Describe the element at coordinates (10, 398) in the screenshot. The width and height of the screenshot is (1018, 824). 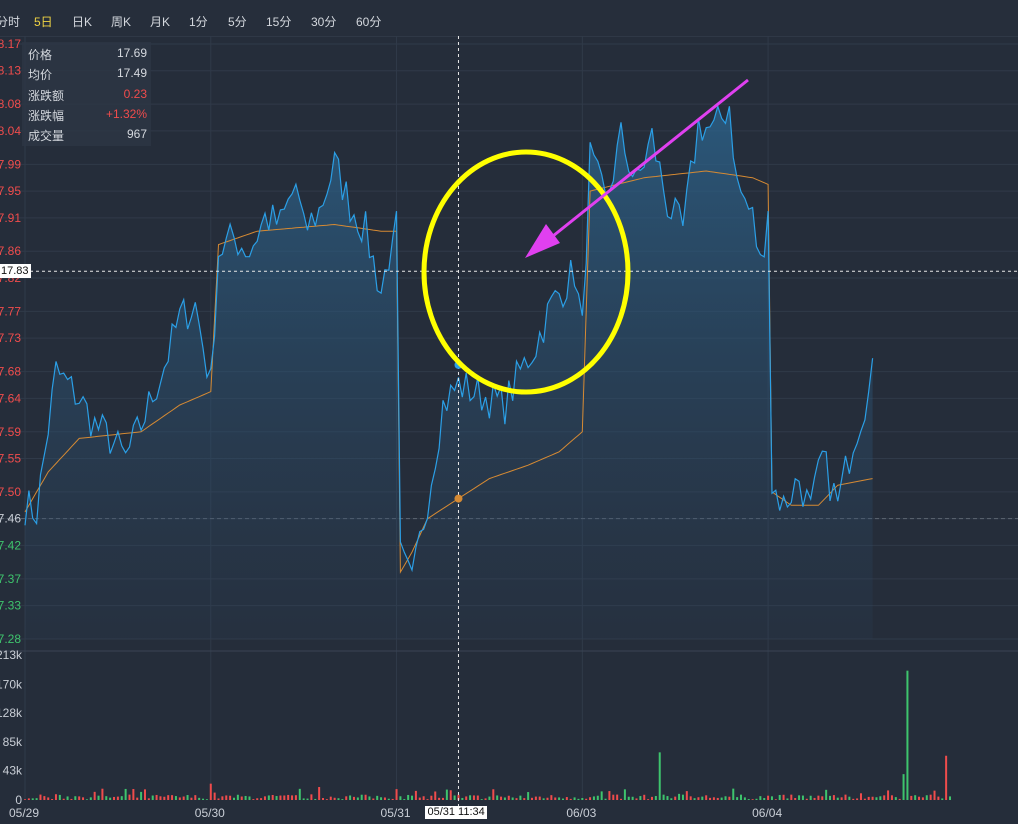
I see `price-tick-label: 17.64` at that location.